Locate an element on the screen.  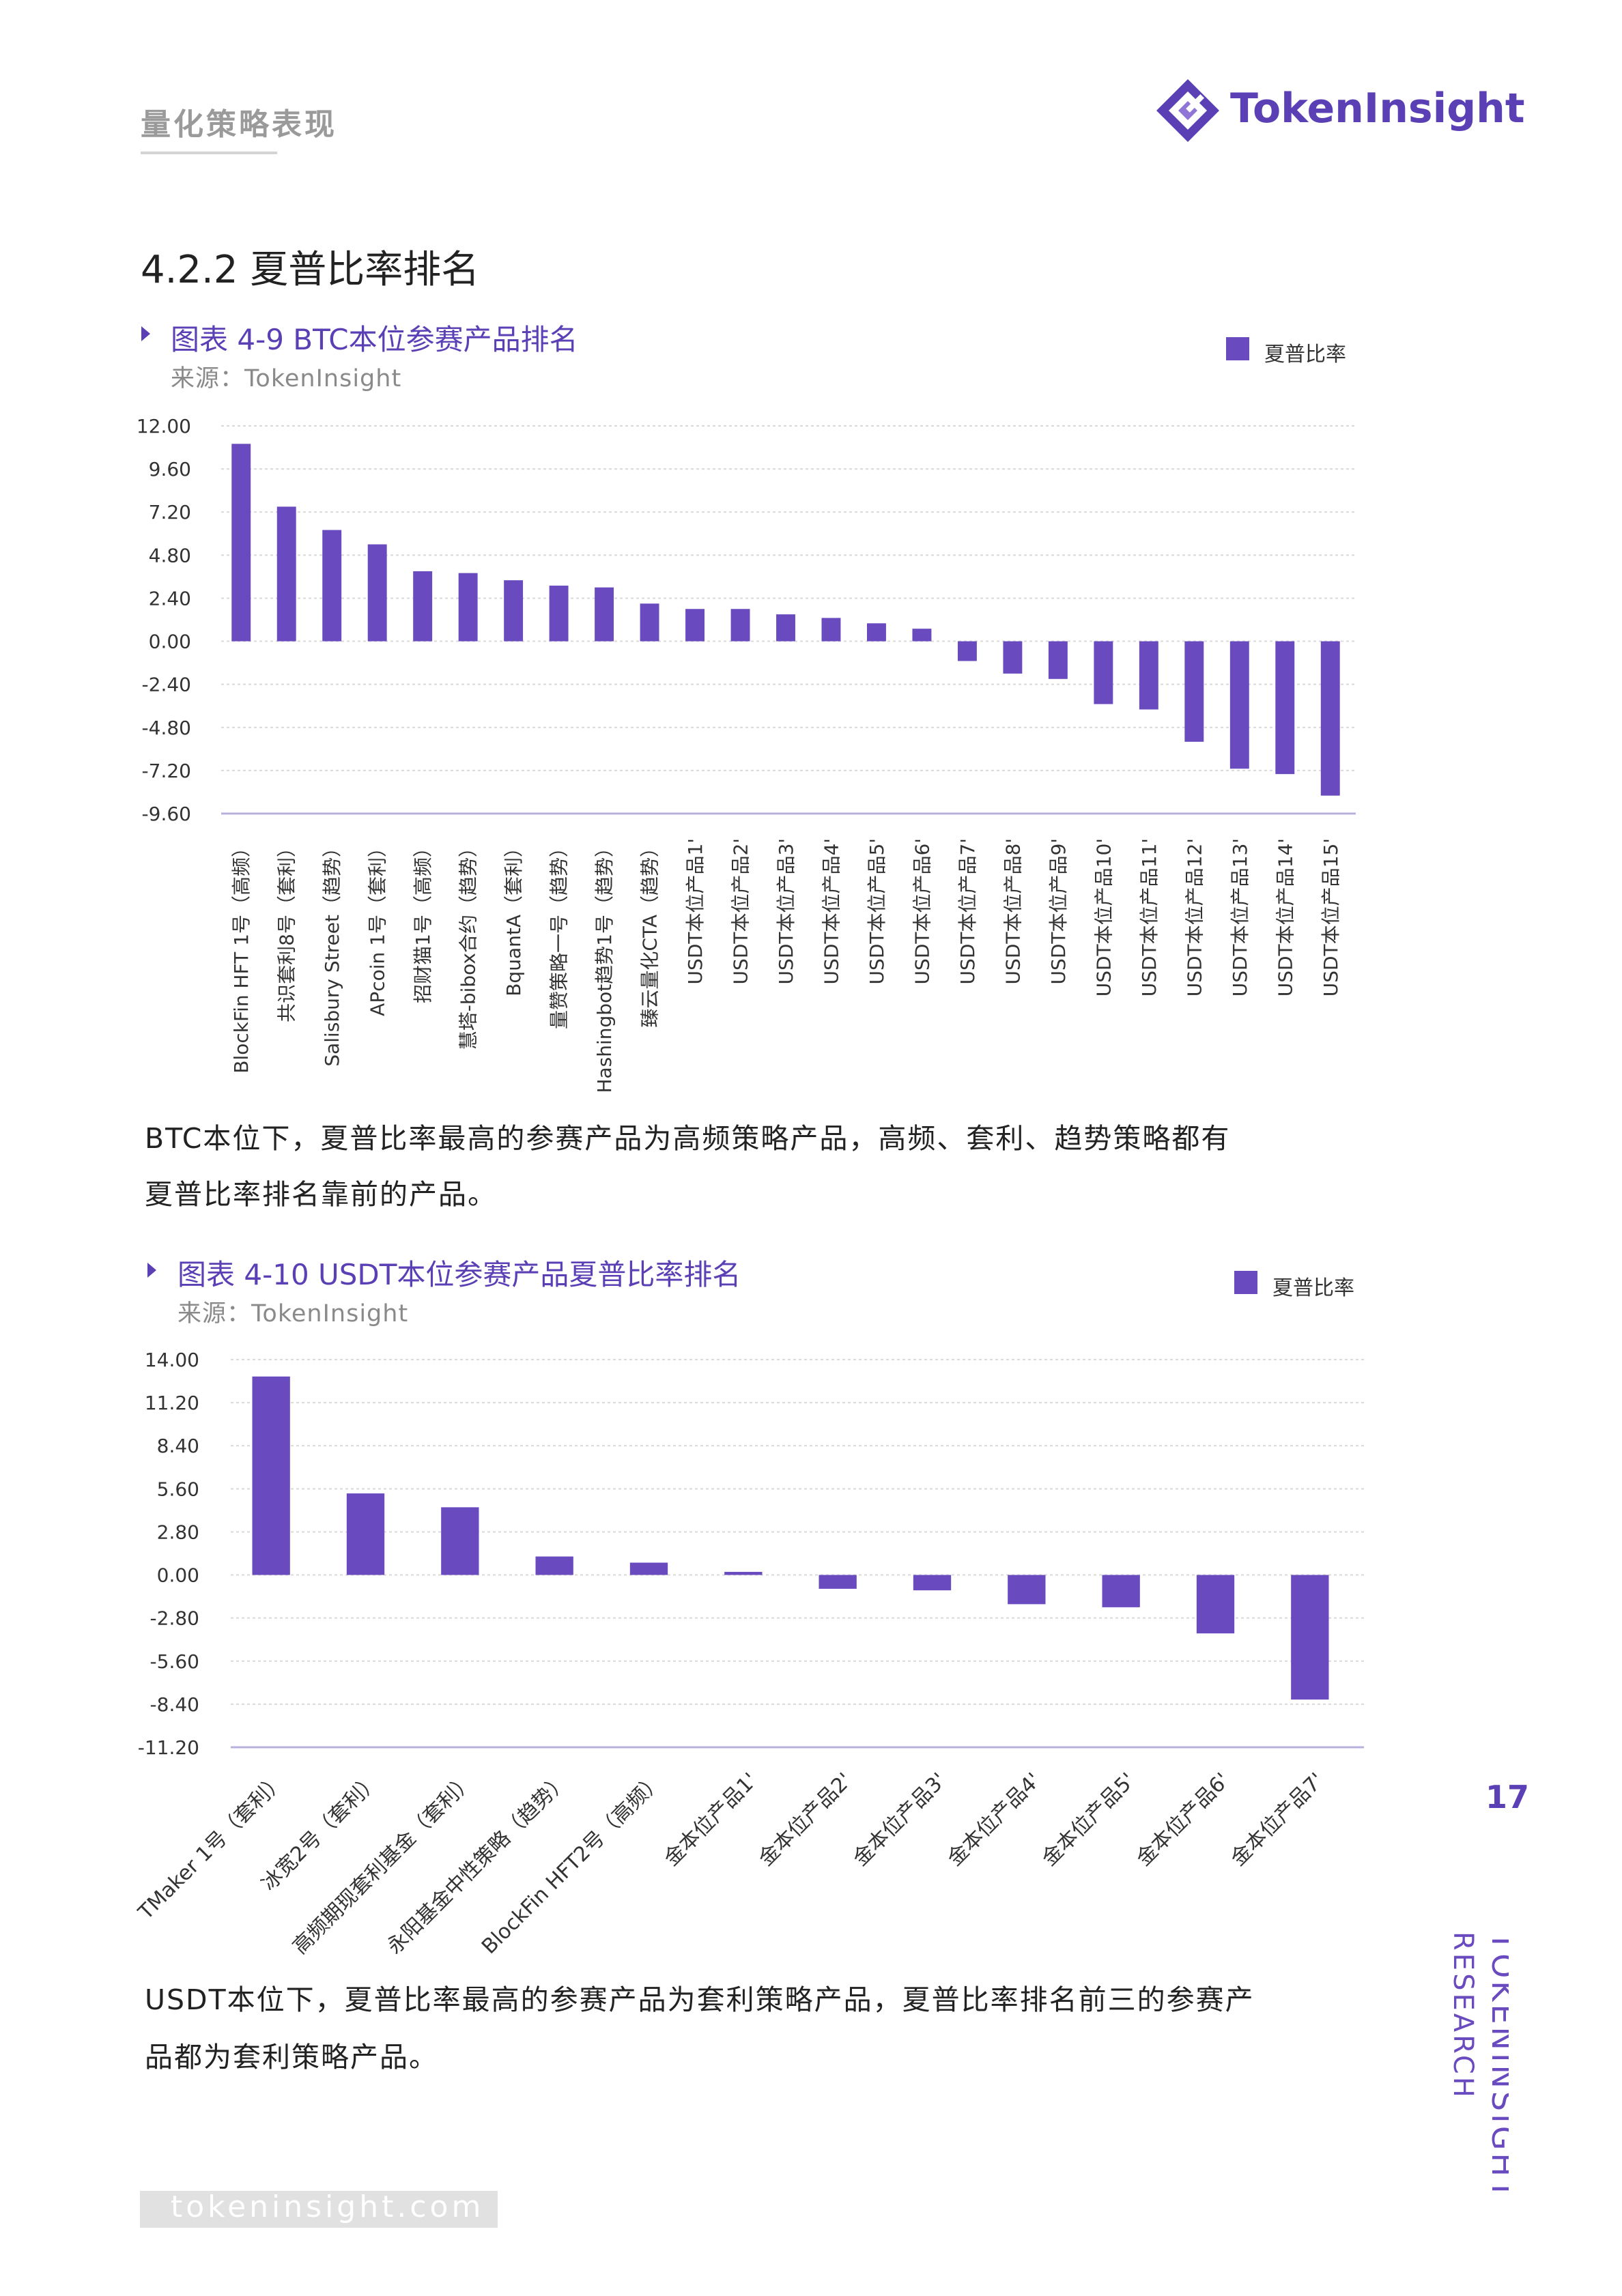
brand-name: TokenInsight is located at coordinates (1377, 108).